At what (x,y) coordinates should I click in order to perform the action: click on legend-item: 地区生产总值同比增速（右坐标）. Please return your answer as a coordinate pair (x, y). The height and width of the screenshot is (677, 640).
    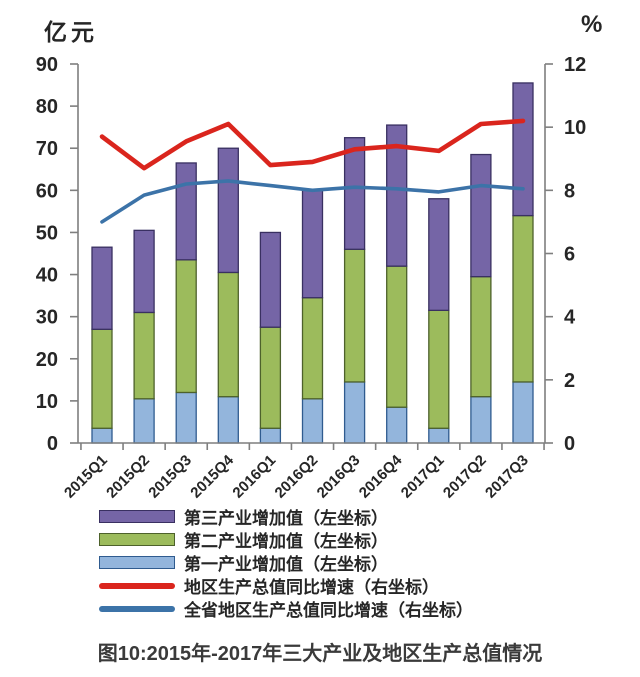
    Looking at the image, I should click on (286, 585).